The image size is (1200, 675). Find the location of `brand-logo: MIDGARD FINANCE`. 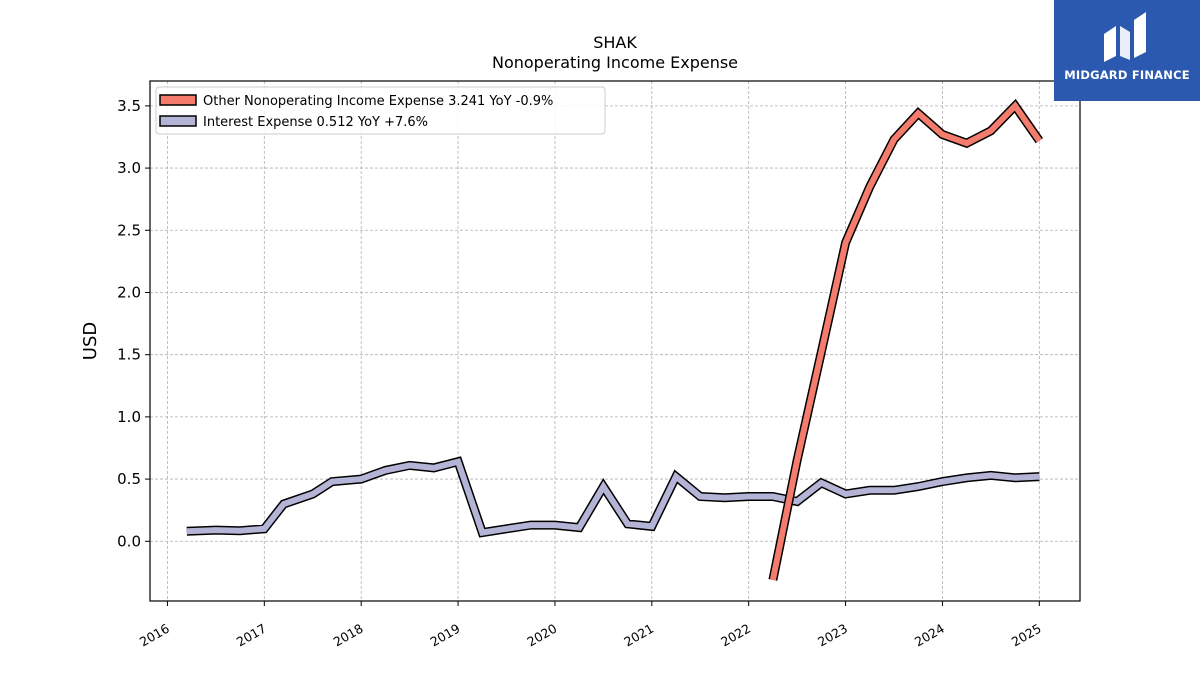

brand-logo: MIDGARD FINANCE is located at coordinates (1127, 50).